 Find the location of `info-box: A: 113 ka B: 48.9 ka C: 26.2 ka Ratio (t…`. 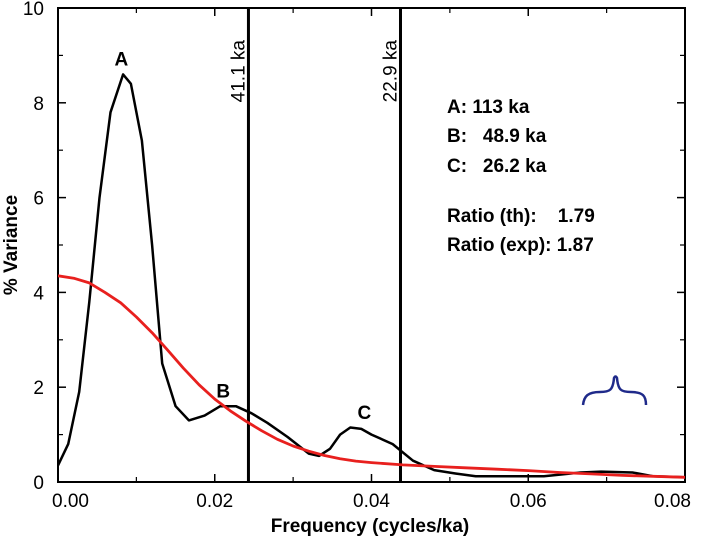

info-box: A: 113 ka B: 48.9 ka C: 26.2 ka Ratio (t… is located at coordinates (521, 176).